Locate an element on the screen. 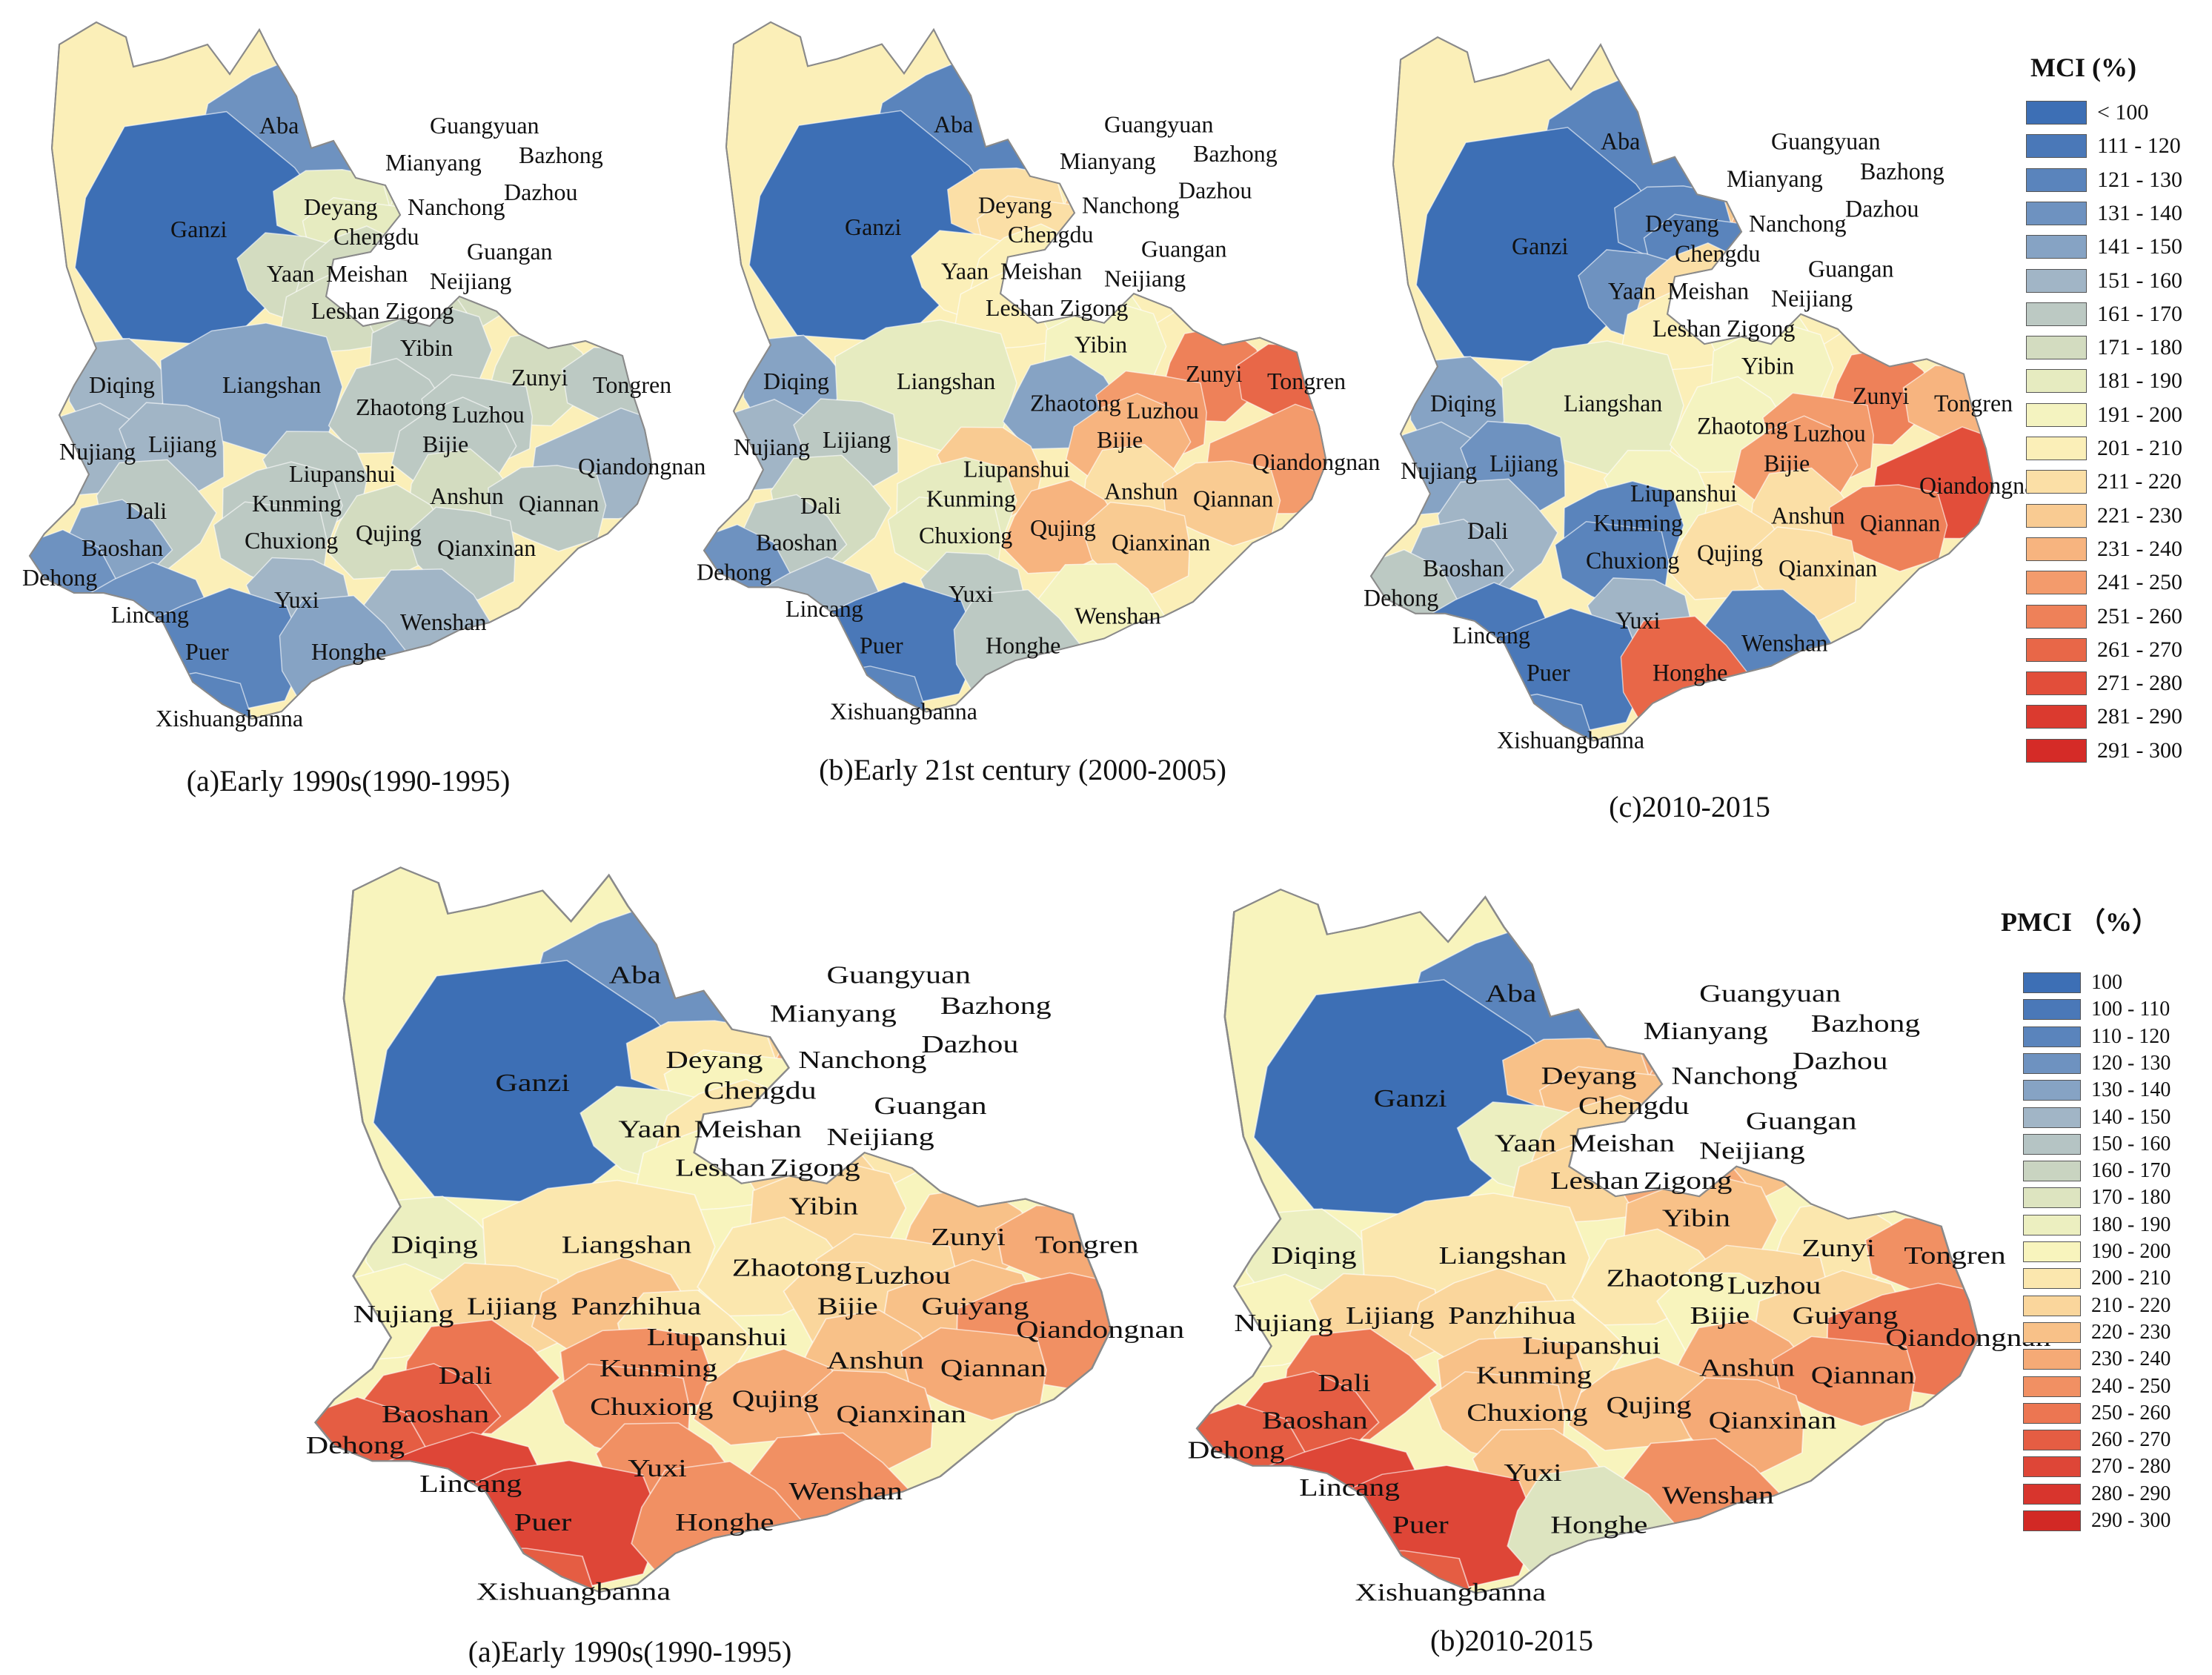 This screenshot has height=1675, width=2212. place-label-nanchong: Nanchong is located at coordinates (1798, 223).